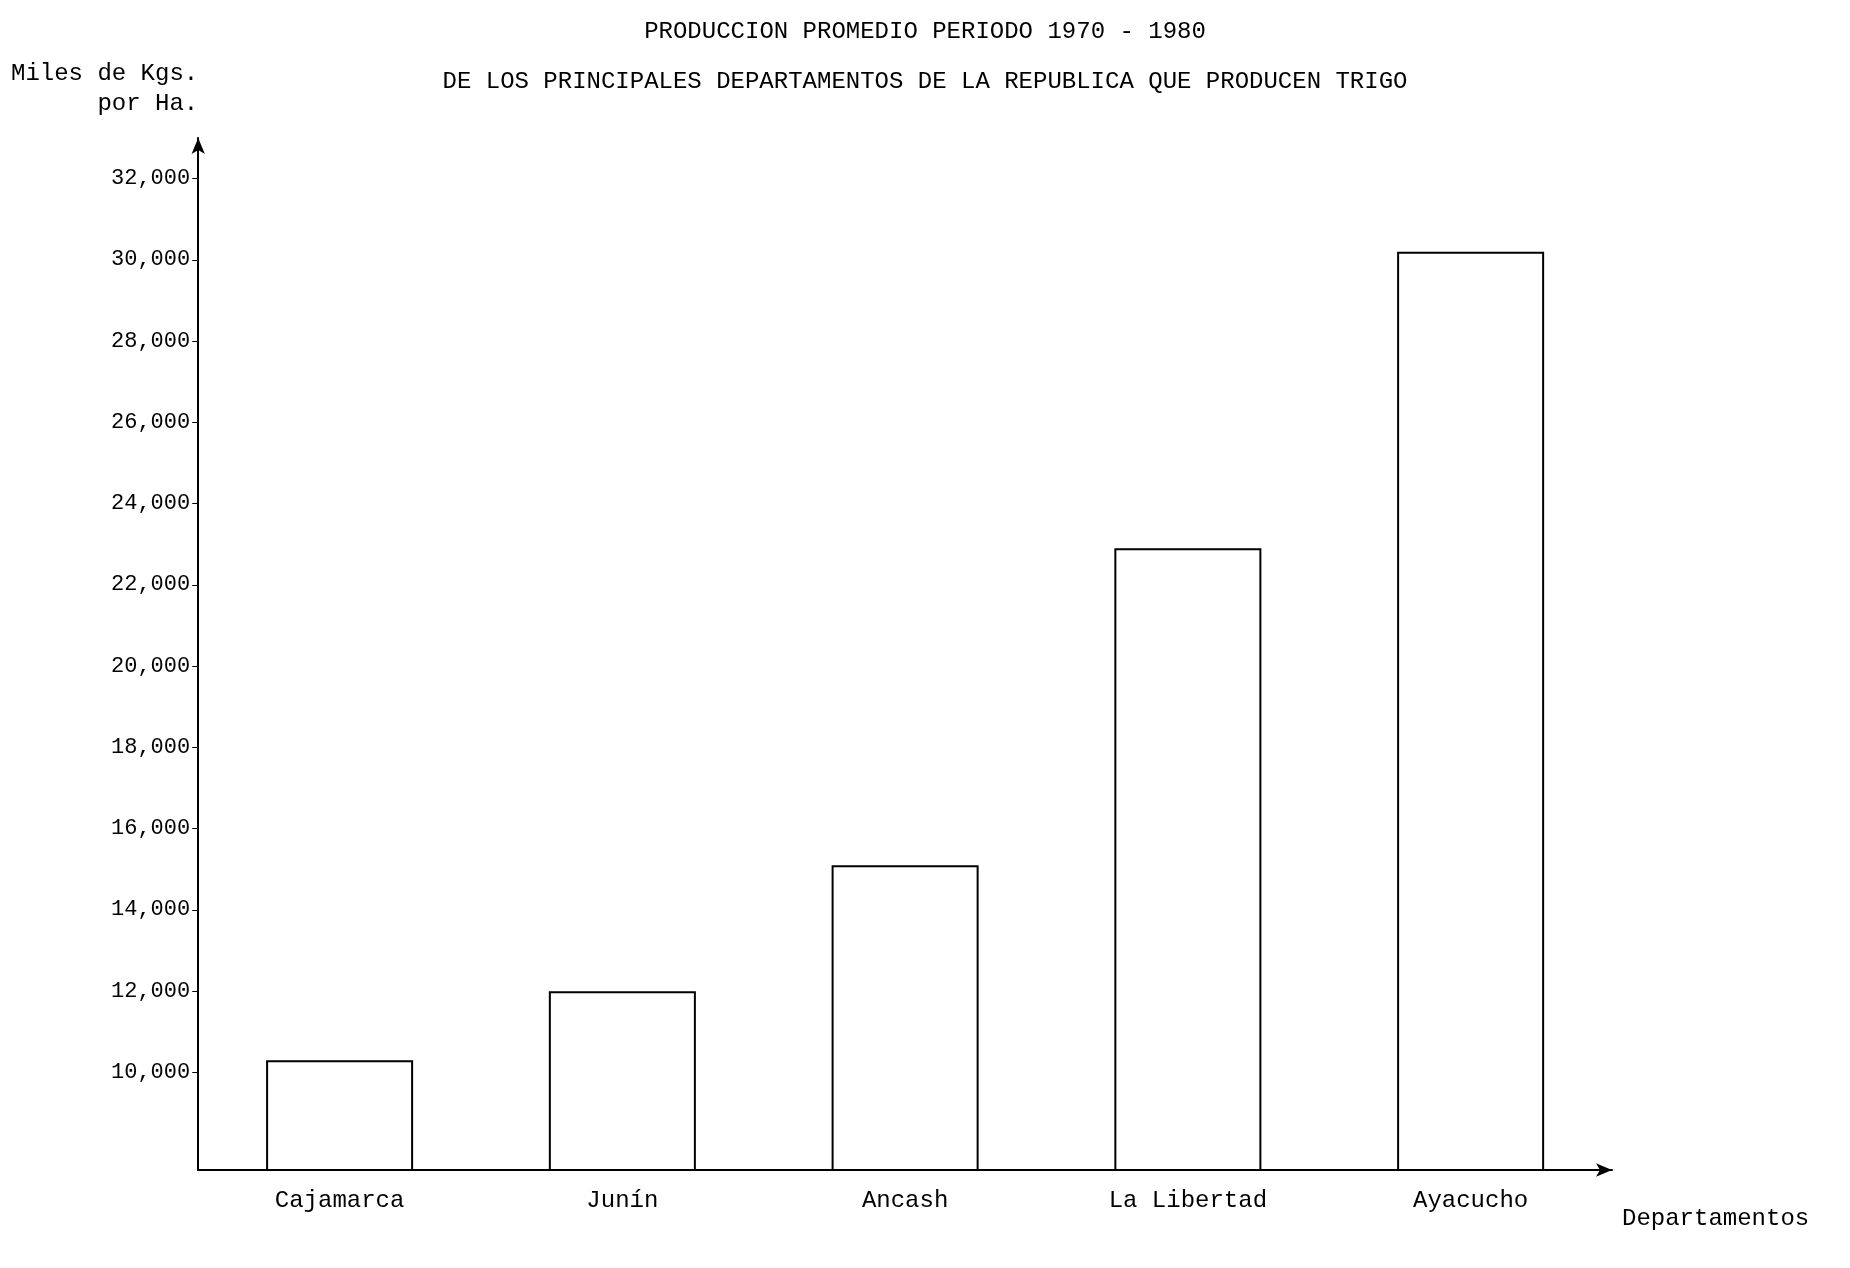 The width and height of the screenshot is (1850, 1268). What do you see at coordinates (151, 991) in the screenshot?
I see `y-tick-label: 12,000` at bounding box center [151, 991].